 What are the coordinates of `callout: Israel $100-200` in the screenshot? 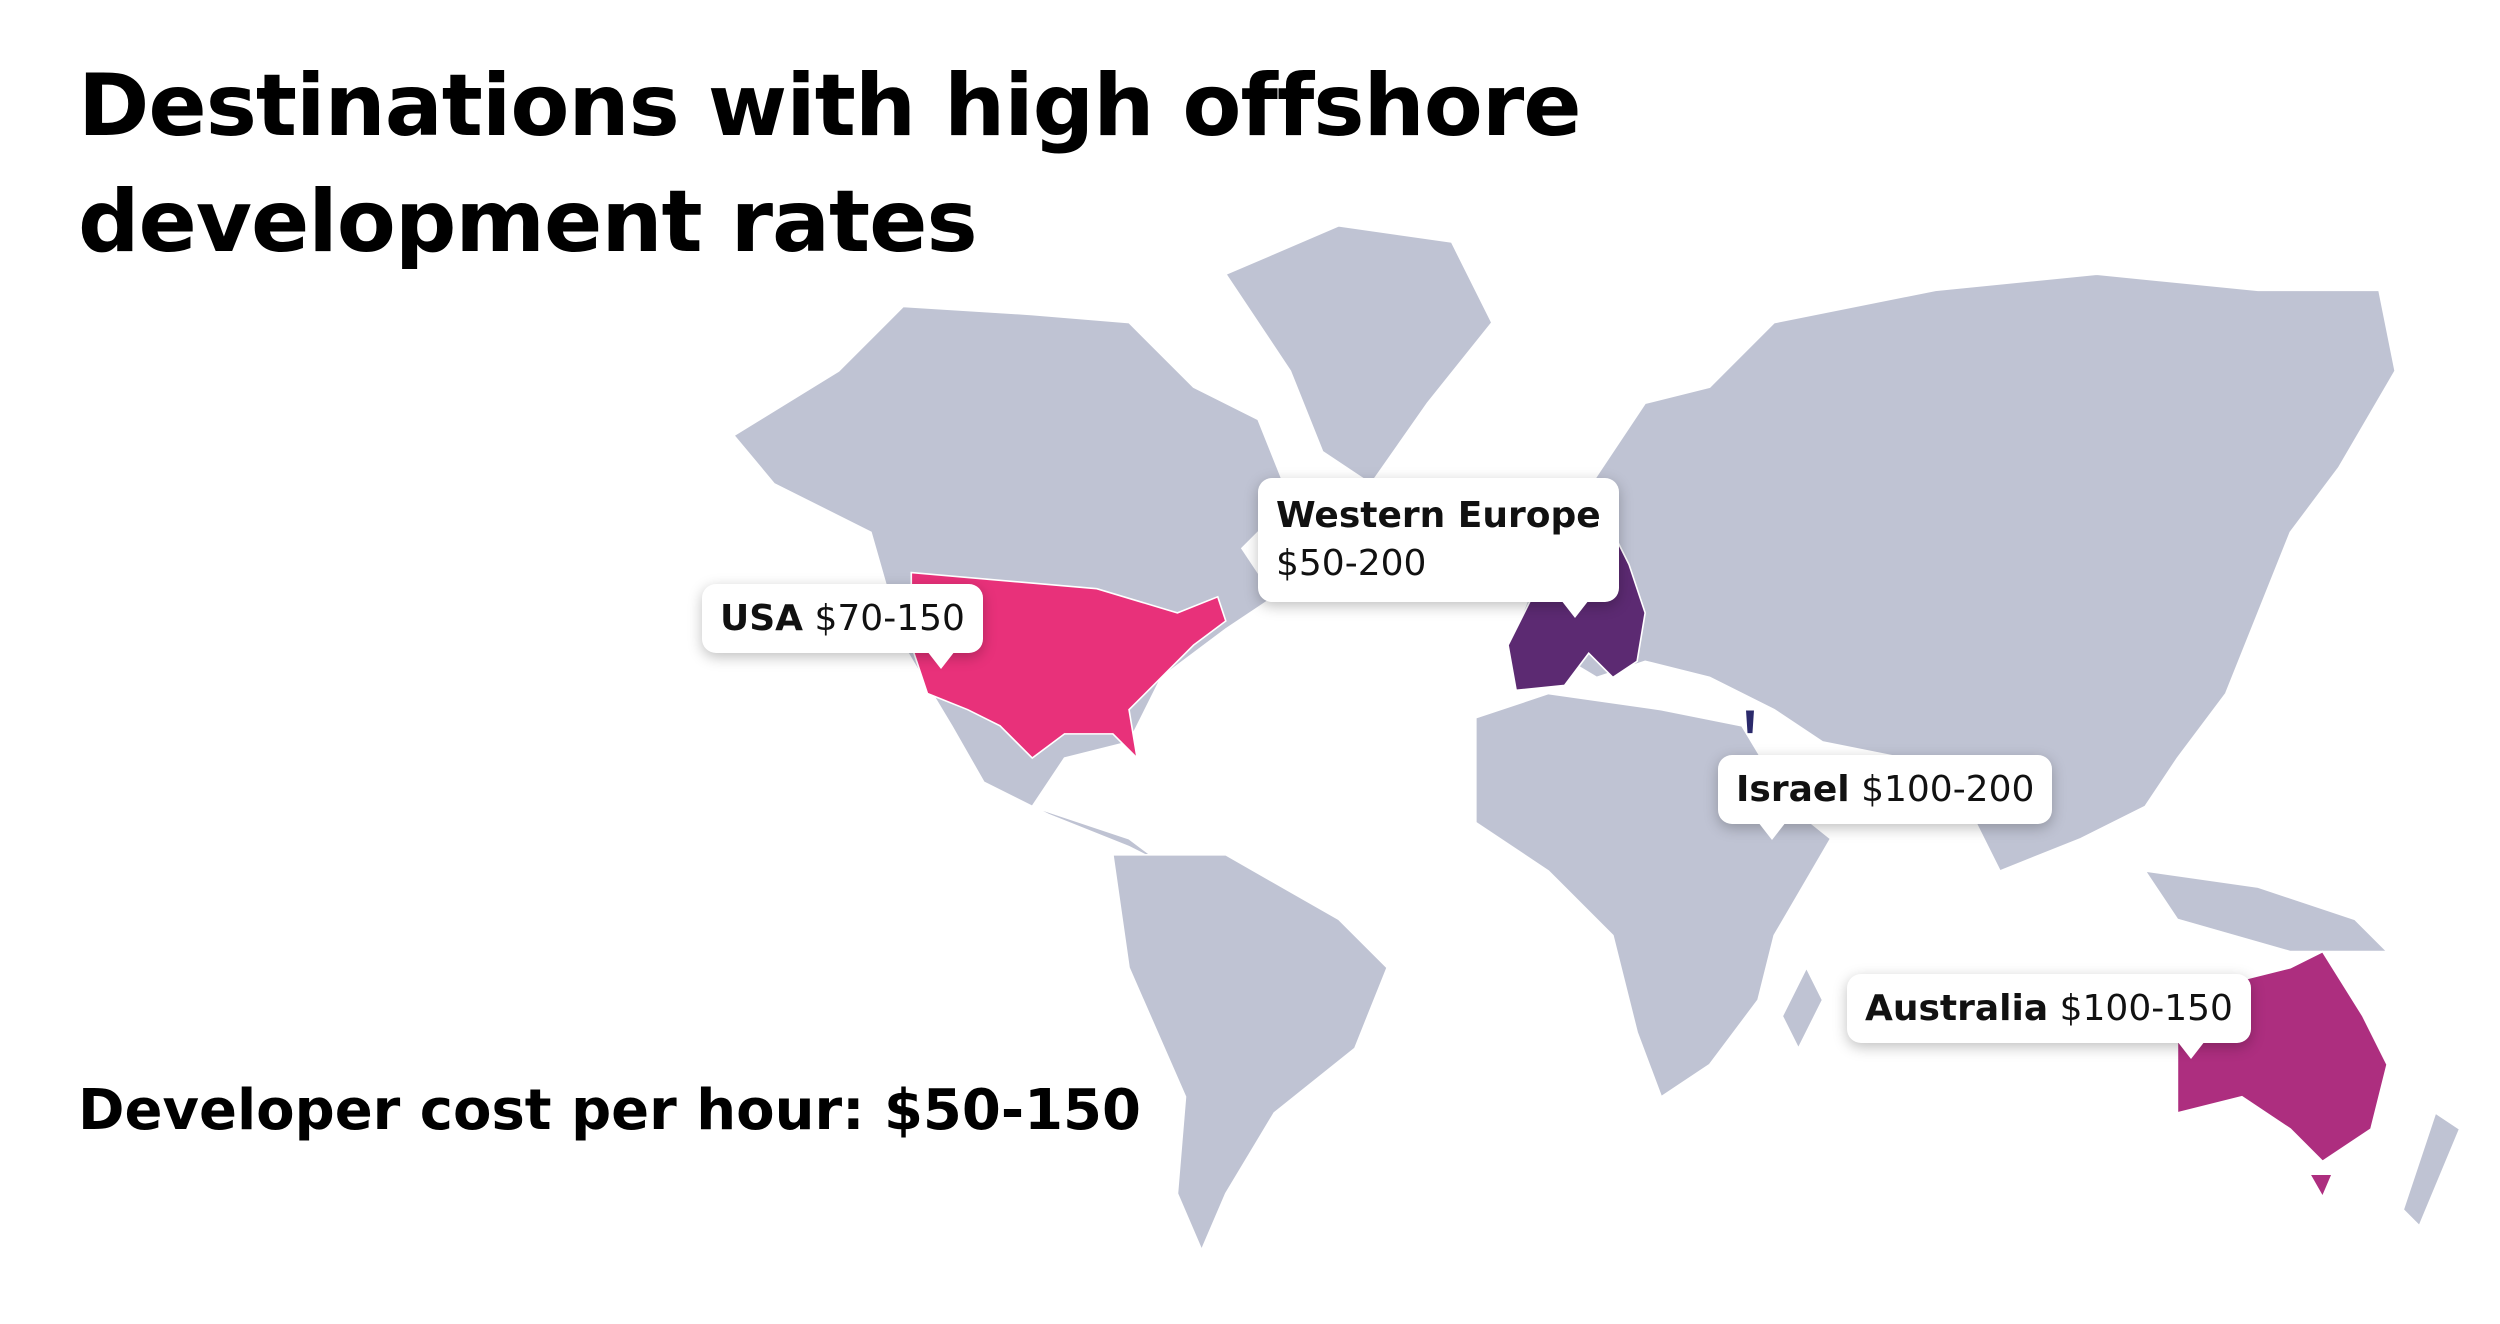 It's located at (1885, 797).